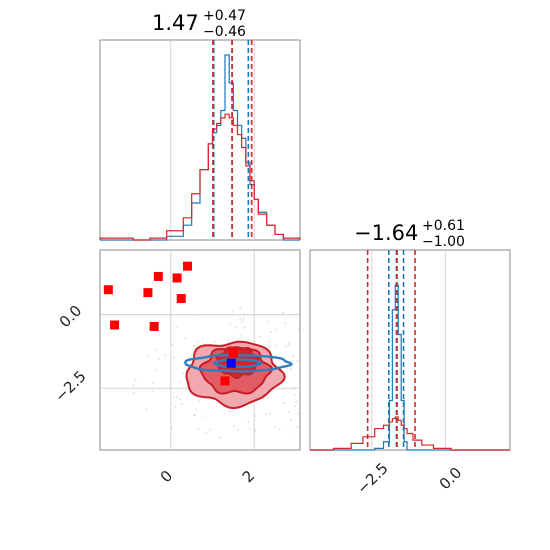 This screenshot has height=550, width=550. I want to click on x-tick-label-0: 0, so click(166, 476).